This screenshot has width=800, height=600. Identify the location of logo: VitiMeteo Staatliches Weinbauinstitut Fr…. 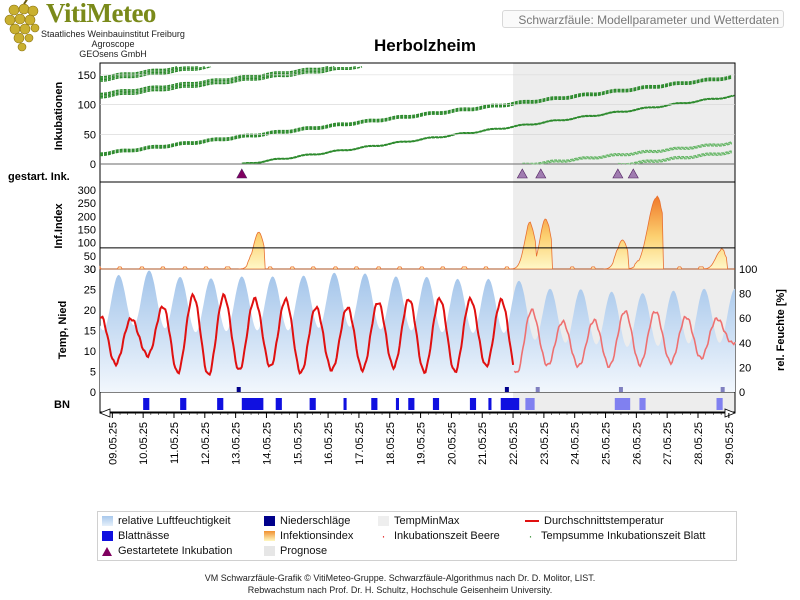
(95, 31).